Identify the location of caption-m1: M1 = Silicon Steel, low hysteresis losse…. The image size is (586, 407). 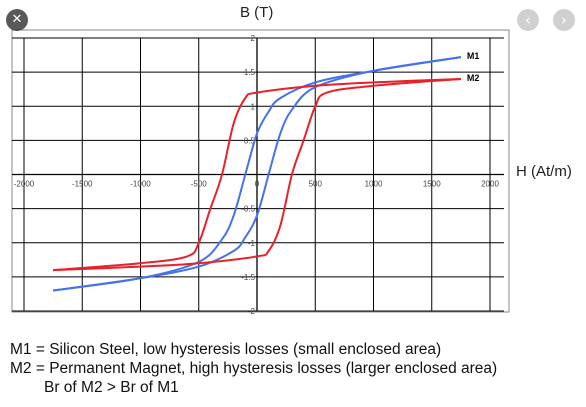
(225, 350).